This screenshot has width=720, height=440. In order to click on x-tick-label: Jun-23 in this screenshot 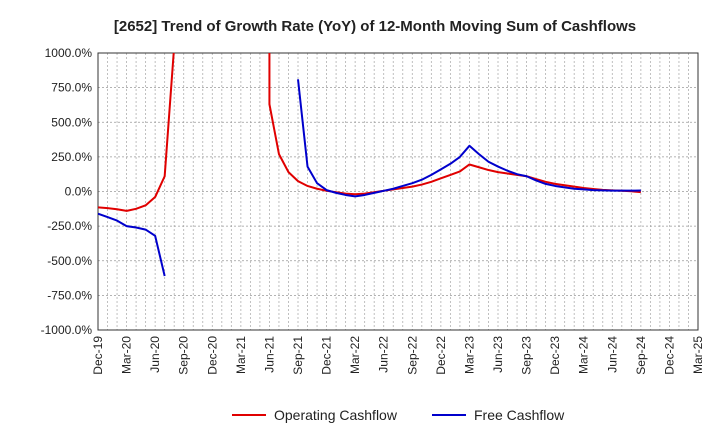, I will do `click(498, 354)`.